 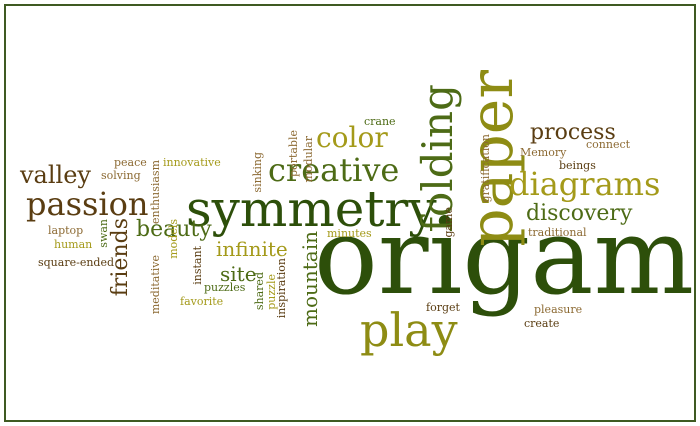 I want to click on word-forget: forget, so click(x=443, y=307).